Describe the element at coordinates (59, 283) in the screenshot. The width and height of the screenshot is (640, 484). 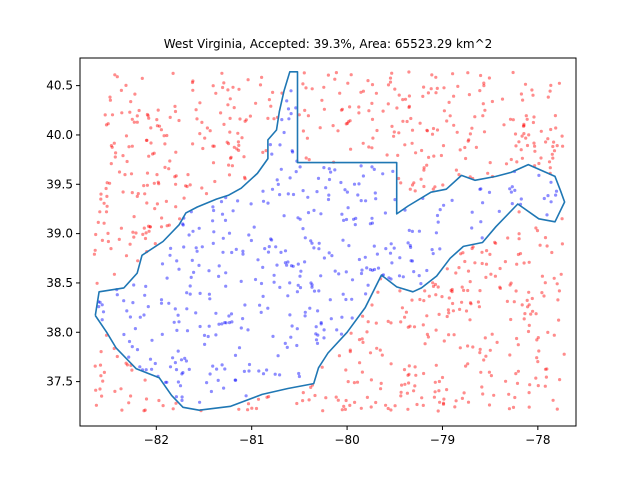
I see `y-tick-label: 38.5` at that location.